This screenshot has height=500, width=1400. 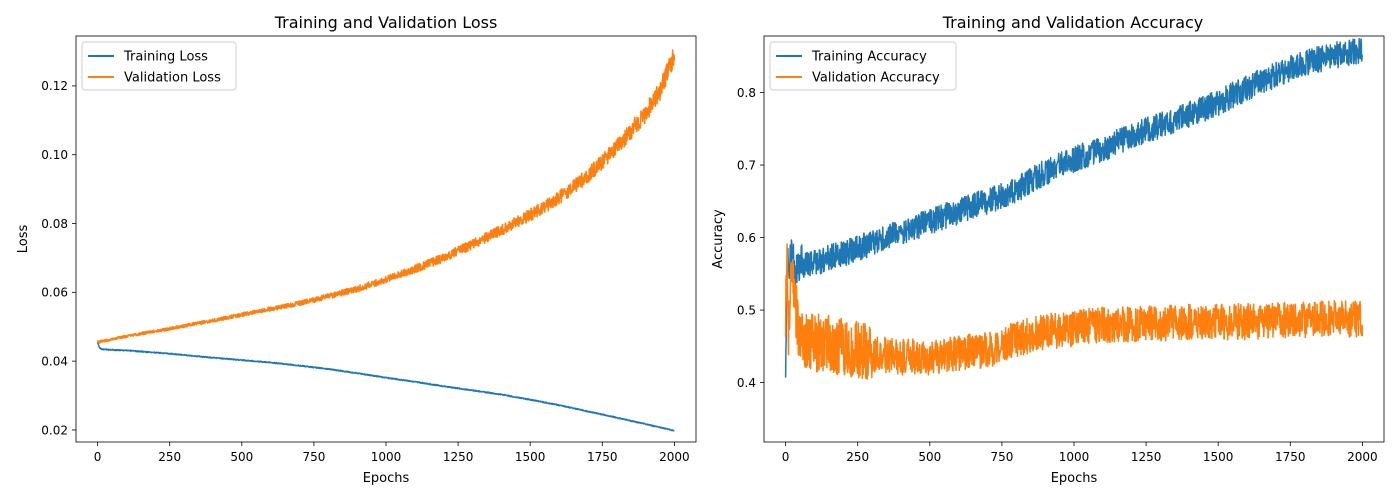 I want to click on loss-y-tick-label: 0.04, so click(x=54, y=361).